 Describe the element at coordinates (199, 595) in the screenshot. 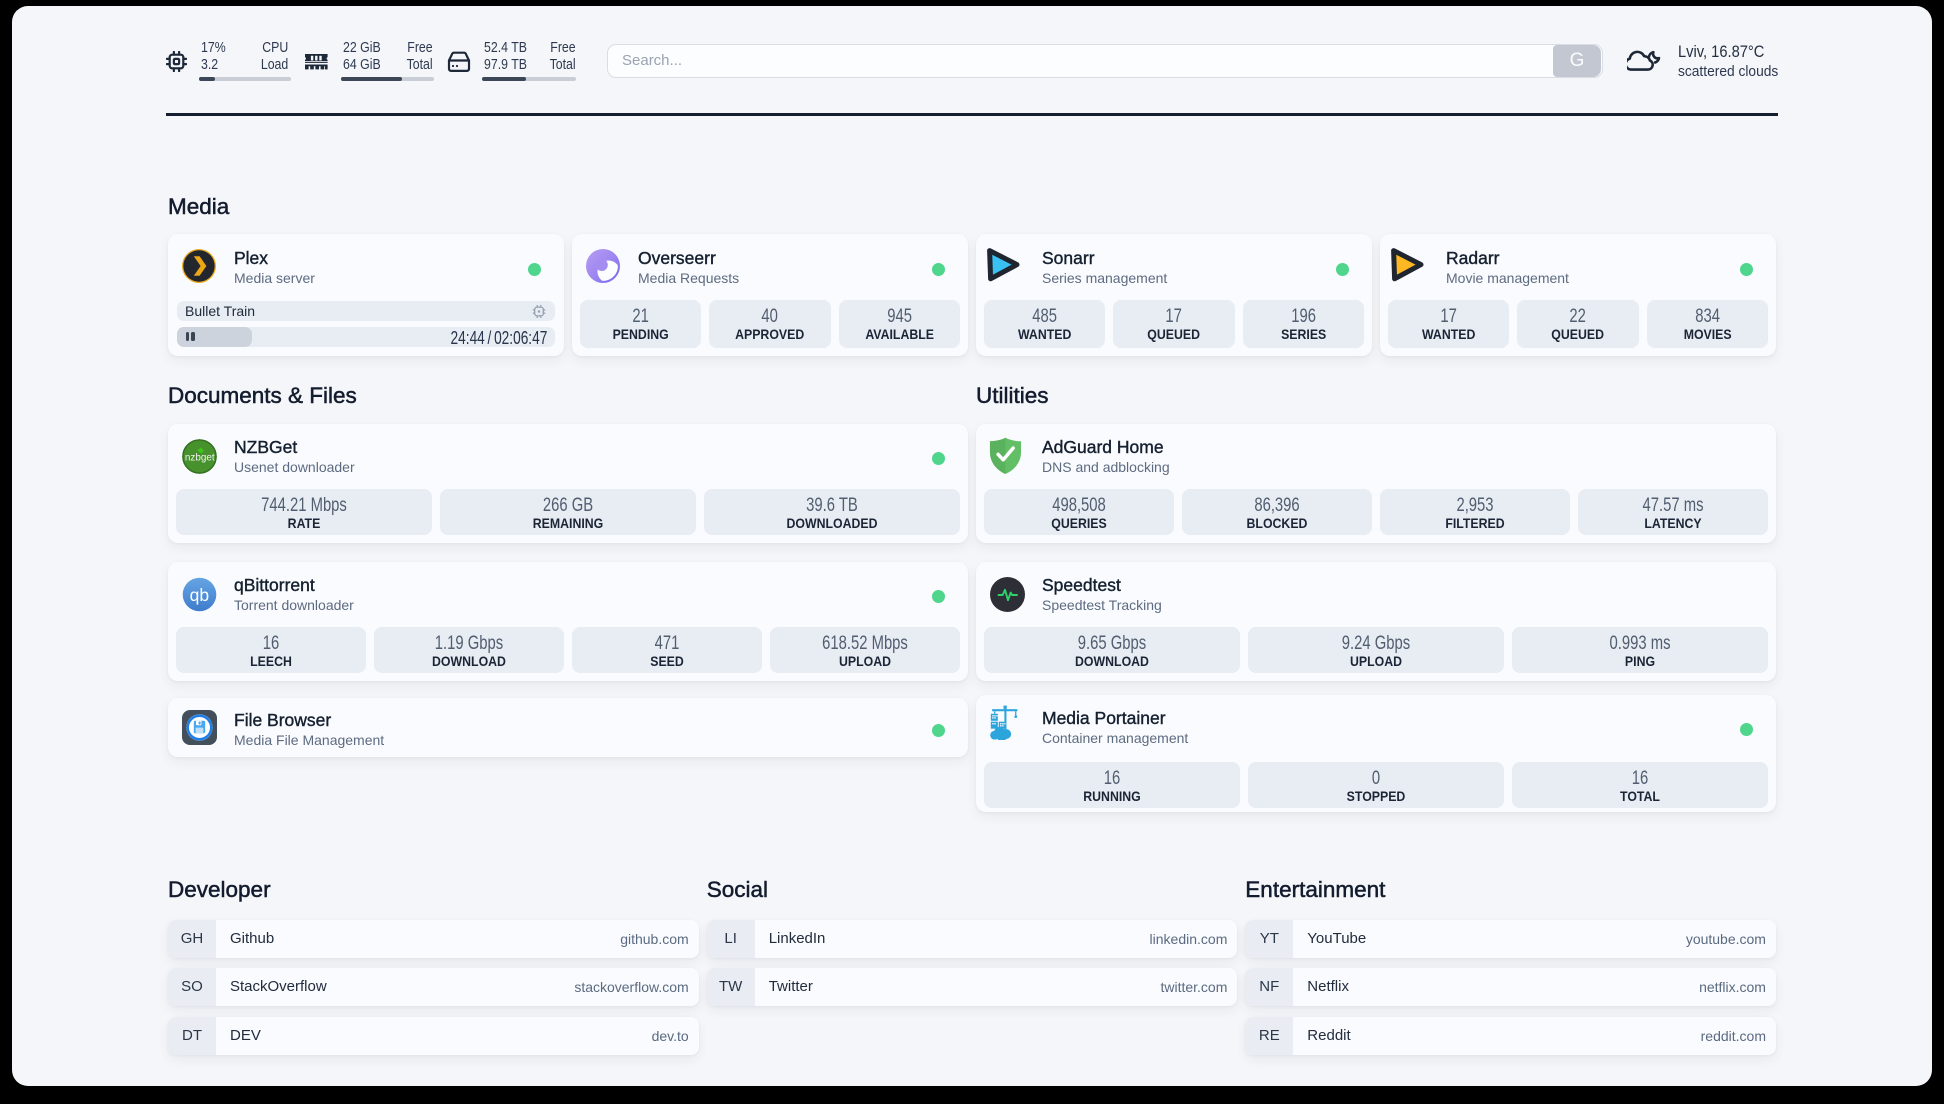

I see `svg-text: qb` at that location.